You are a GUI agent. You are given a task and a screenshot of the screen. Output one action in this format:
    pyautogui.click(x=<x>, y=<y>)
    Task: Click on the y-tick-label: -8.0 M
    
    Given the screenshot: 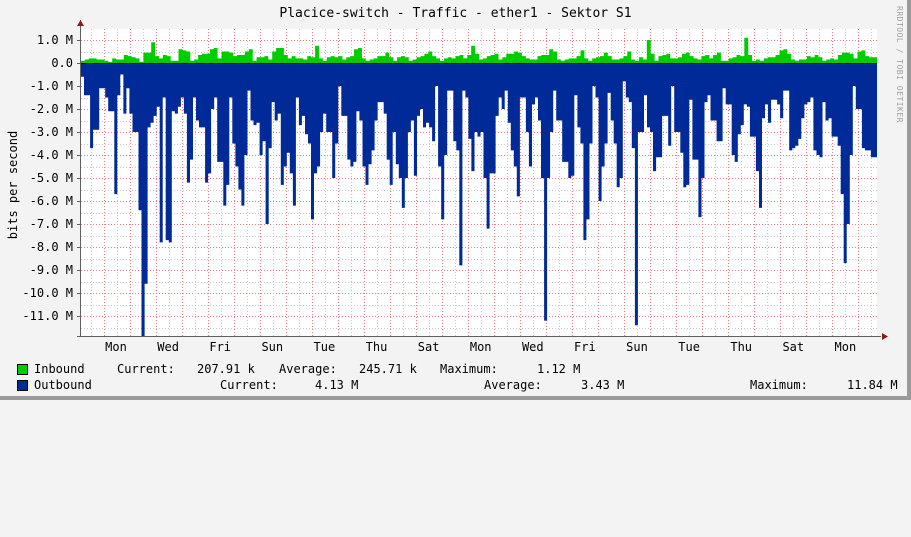 What is the action you would take?
    pyautogui.click(x=51, y=247)
    